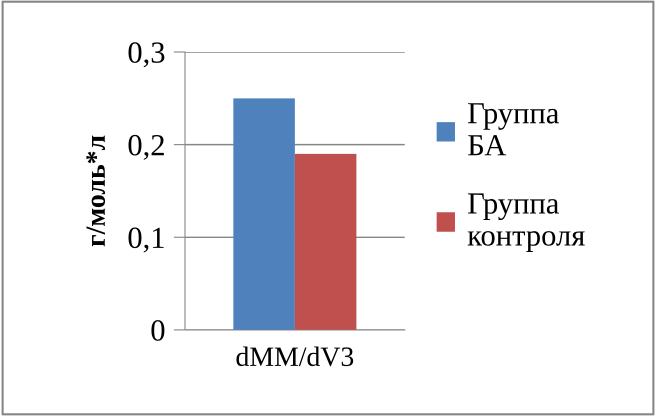 The height and width of the screenshot is (416, 656). I want to click on y-tick-label: 0, so click(157, 330).